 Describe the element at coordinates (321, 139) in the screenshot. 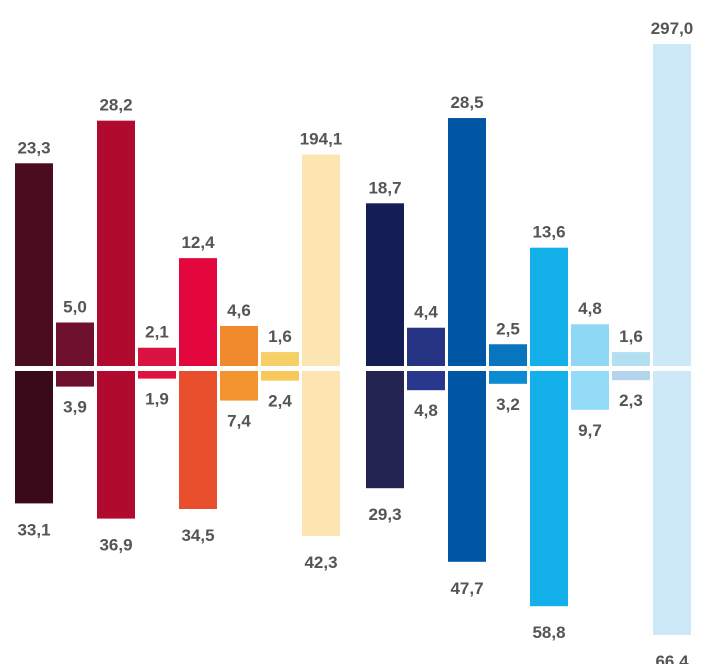

I see `data-label-up-g1-8: 194,1` at that location.